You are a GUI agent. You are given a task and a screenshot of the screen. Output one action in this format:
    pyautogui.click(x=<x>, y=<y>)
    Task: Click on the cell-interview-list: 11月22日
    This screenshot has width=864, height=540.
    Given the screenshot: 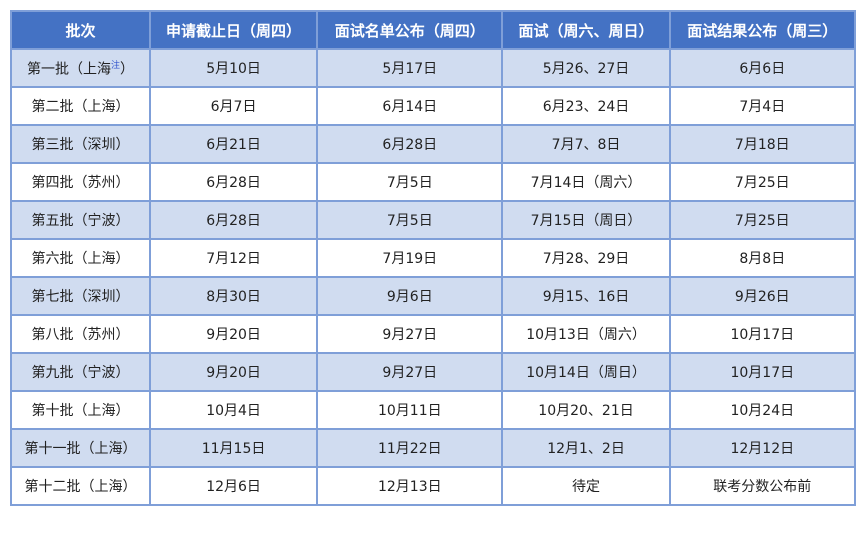 What is the action you would take?
    pyautogui.click(x=410, y=448)
    